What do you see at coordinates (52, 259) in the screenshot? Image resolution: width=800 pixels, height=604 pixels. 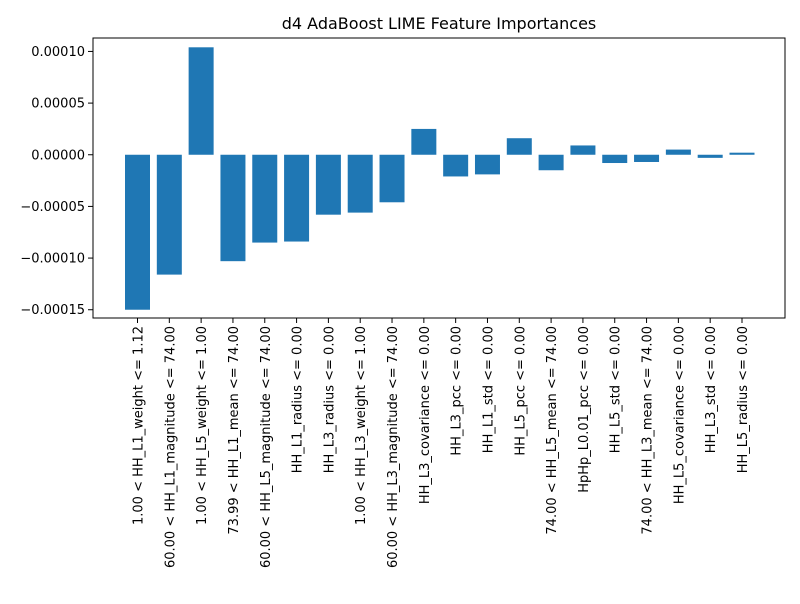 I see `y-tick-label: −0.00010` at bounding box center [52, 259].